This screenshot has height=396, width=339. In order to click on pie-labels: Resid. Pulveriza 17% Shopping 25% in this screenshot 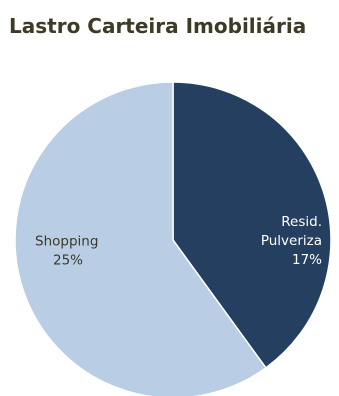, I will do `click(178, 241)`.